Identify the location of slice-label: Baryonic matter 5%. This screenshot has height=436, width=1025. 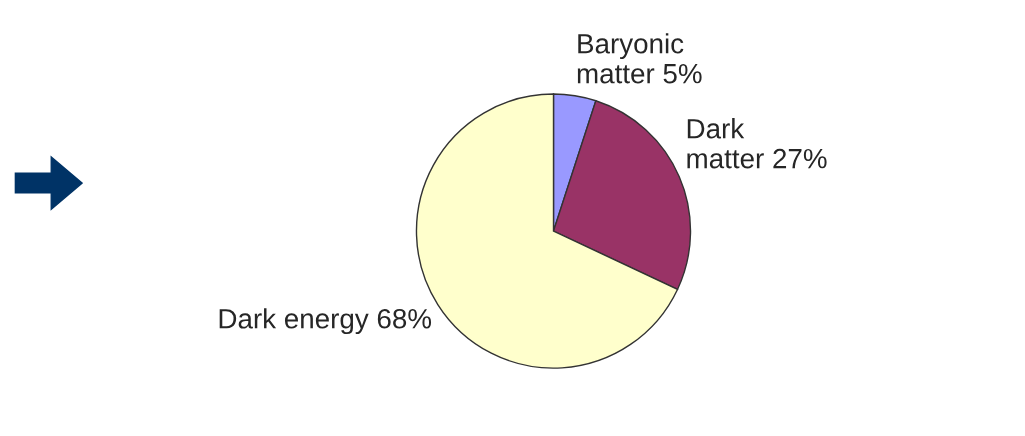
(639, 58).